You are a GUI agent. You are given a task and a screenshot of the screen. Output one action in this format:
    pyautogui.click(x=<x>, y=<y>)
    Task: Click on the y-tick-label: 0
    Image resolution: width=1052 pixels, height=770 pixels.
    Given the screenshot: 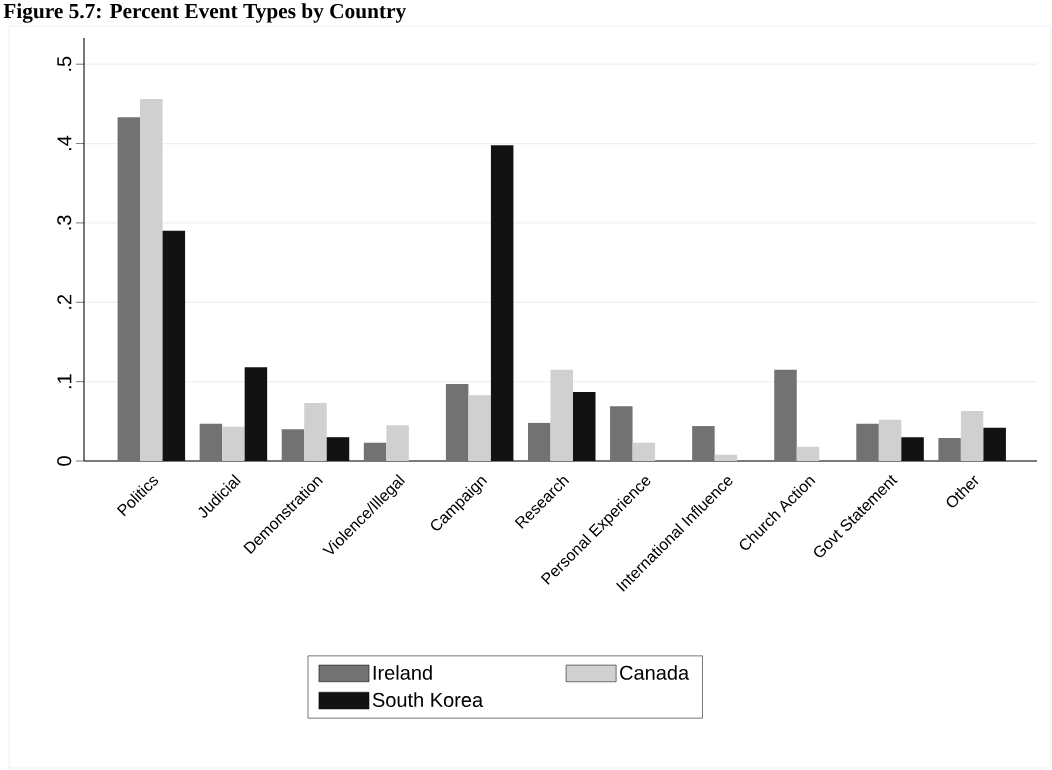 What is the action you would take?
    pyautogui.click(x=64, y=461)
    